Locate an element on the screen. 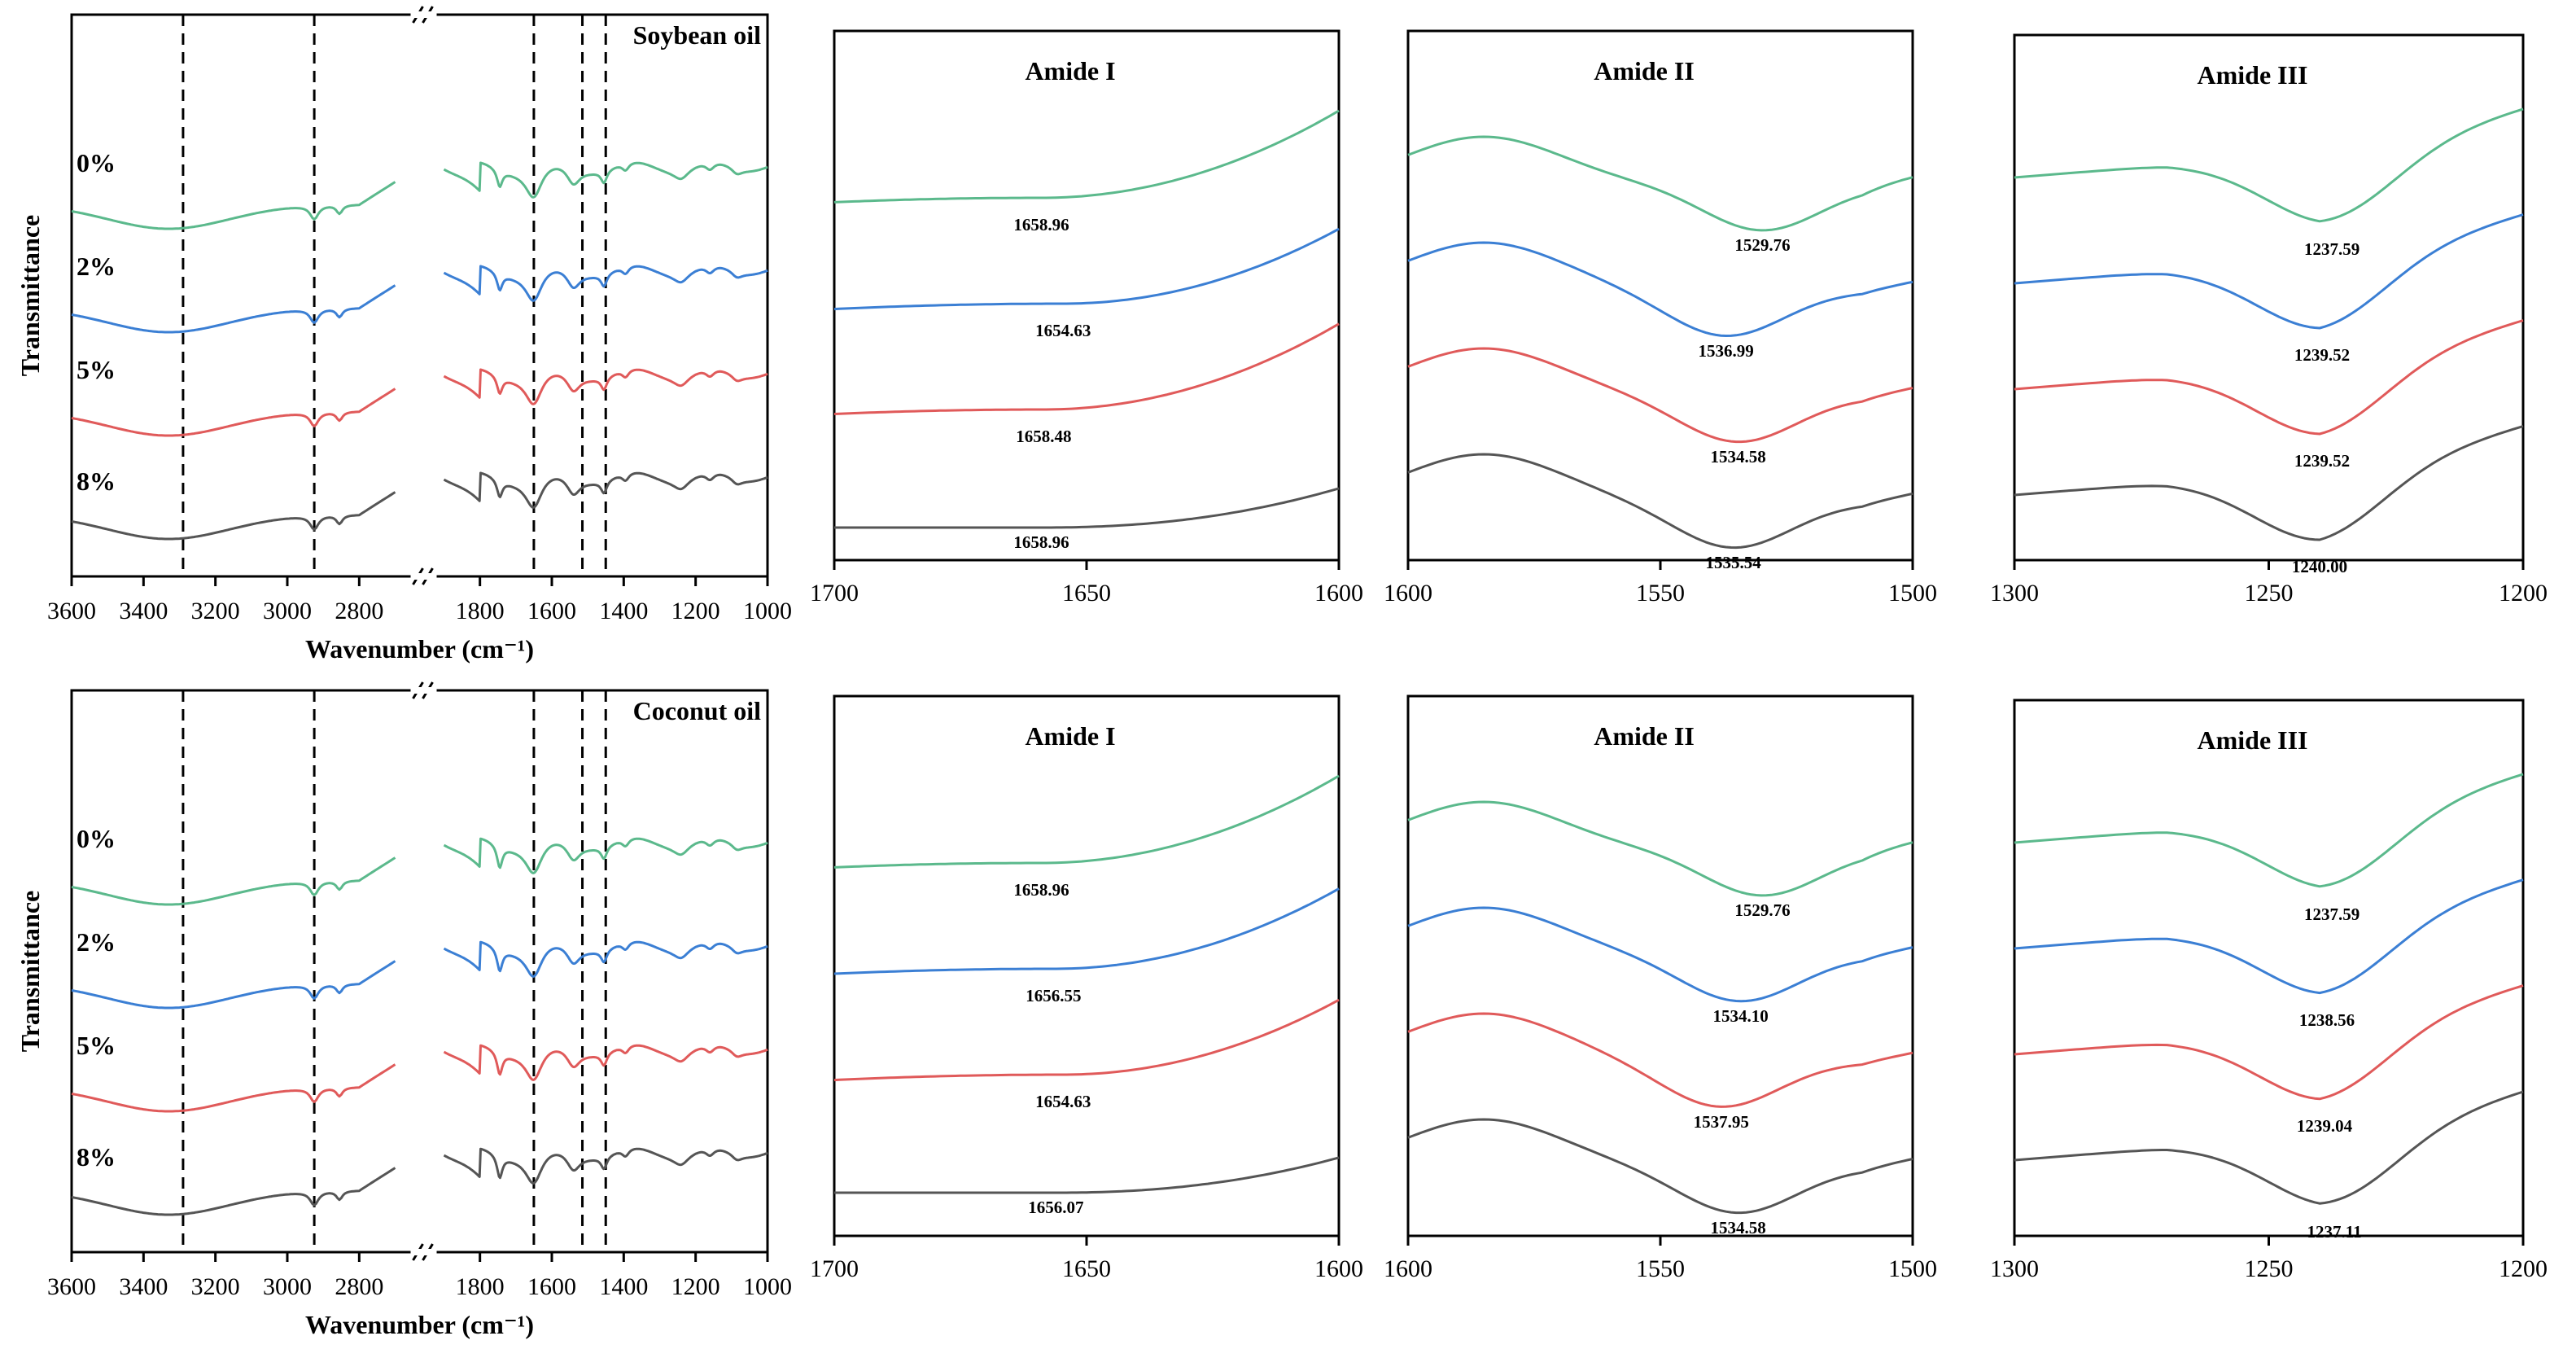 This screenshot has height=1371, width=2576. x-tick-label: 1000 is located at coordinates (767, 611).